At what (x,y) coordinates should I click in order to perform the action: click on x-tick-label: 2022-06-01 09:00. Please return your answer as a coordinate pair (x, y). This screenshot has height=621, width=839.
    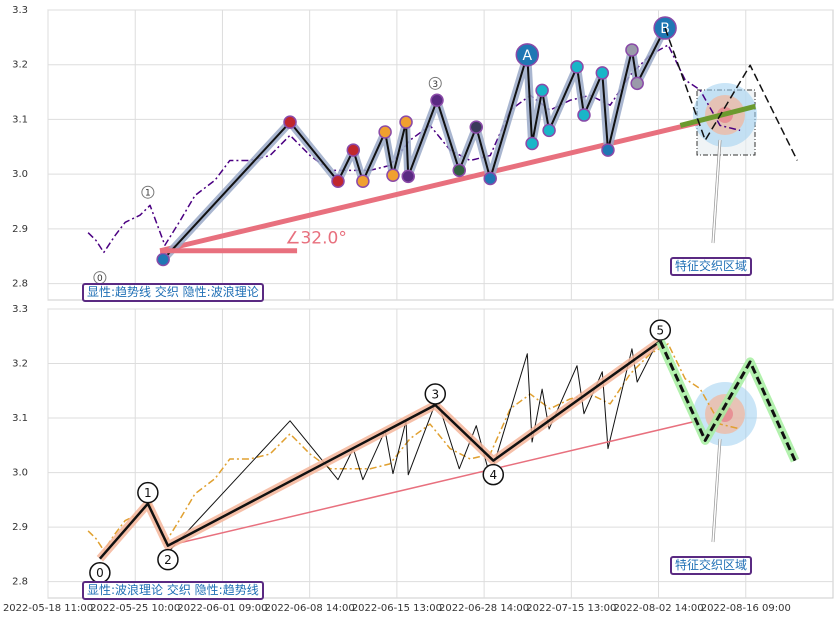
    Looking at the image, I should click on (222, 608).